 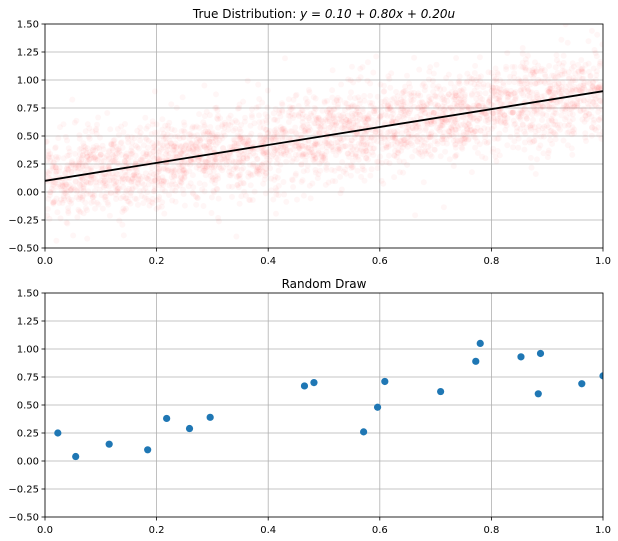 What do you see at coordinates (268, 530) in the screenshot?
I see `x-tick-label: 0.4` at bounding box center [268, 530].